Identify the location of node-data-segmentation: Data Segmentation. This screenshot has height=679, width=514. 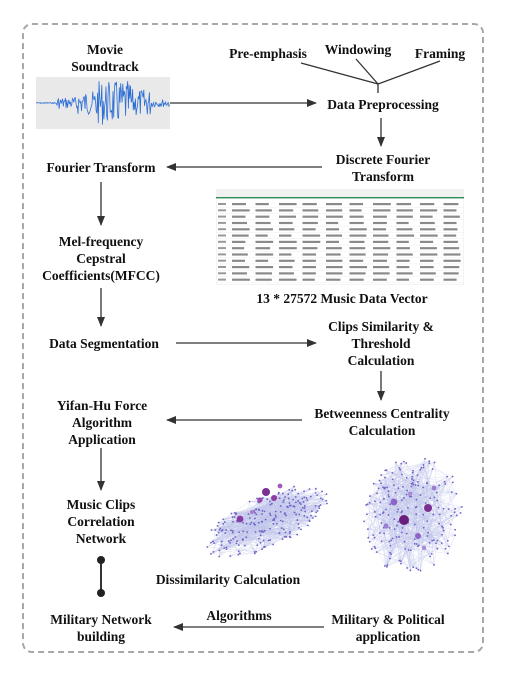
(104, 343).